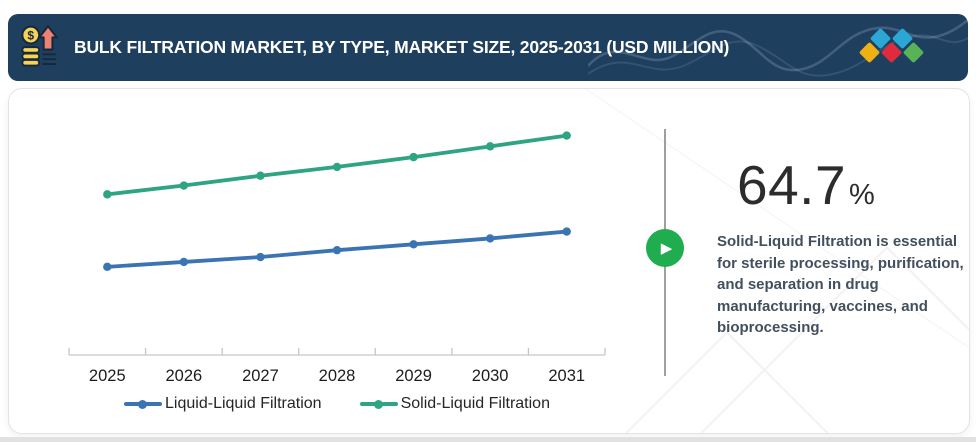 The width and height of the screenshot is (976, 442). What do you see at coordinates (183, 376) in the screenshot?
I see `svg-text: 2026` at bounding box center [183, 376].